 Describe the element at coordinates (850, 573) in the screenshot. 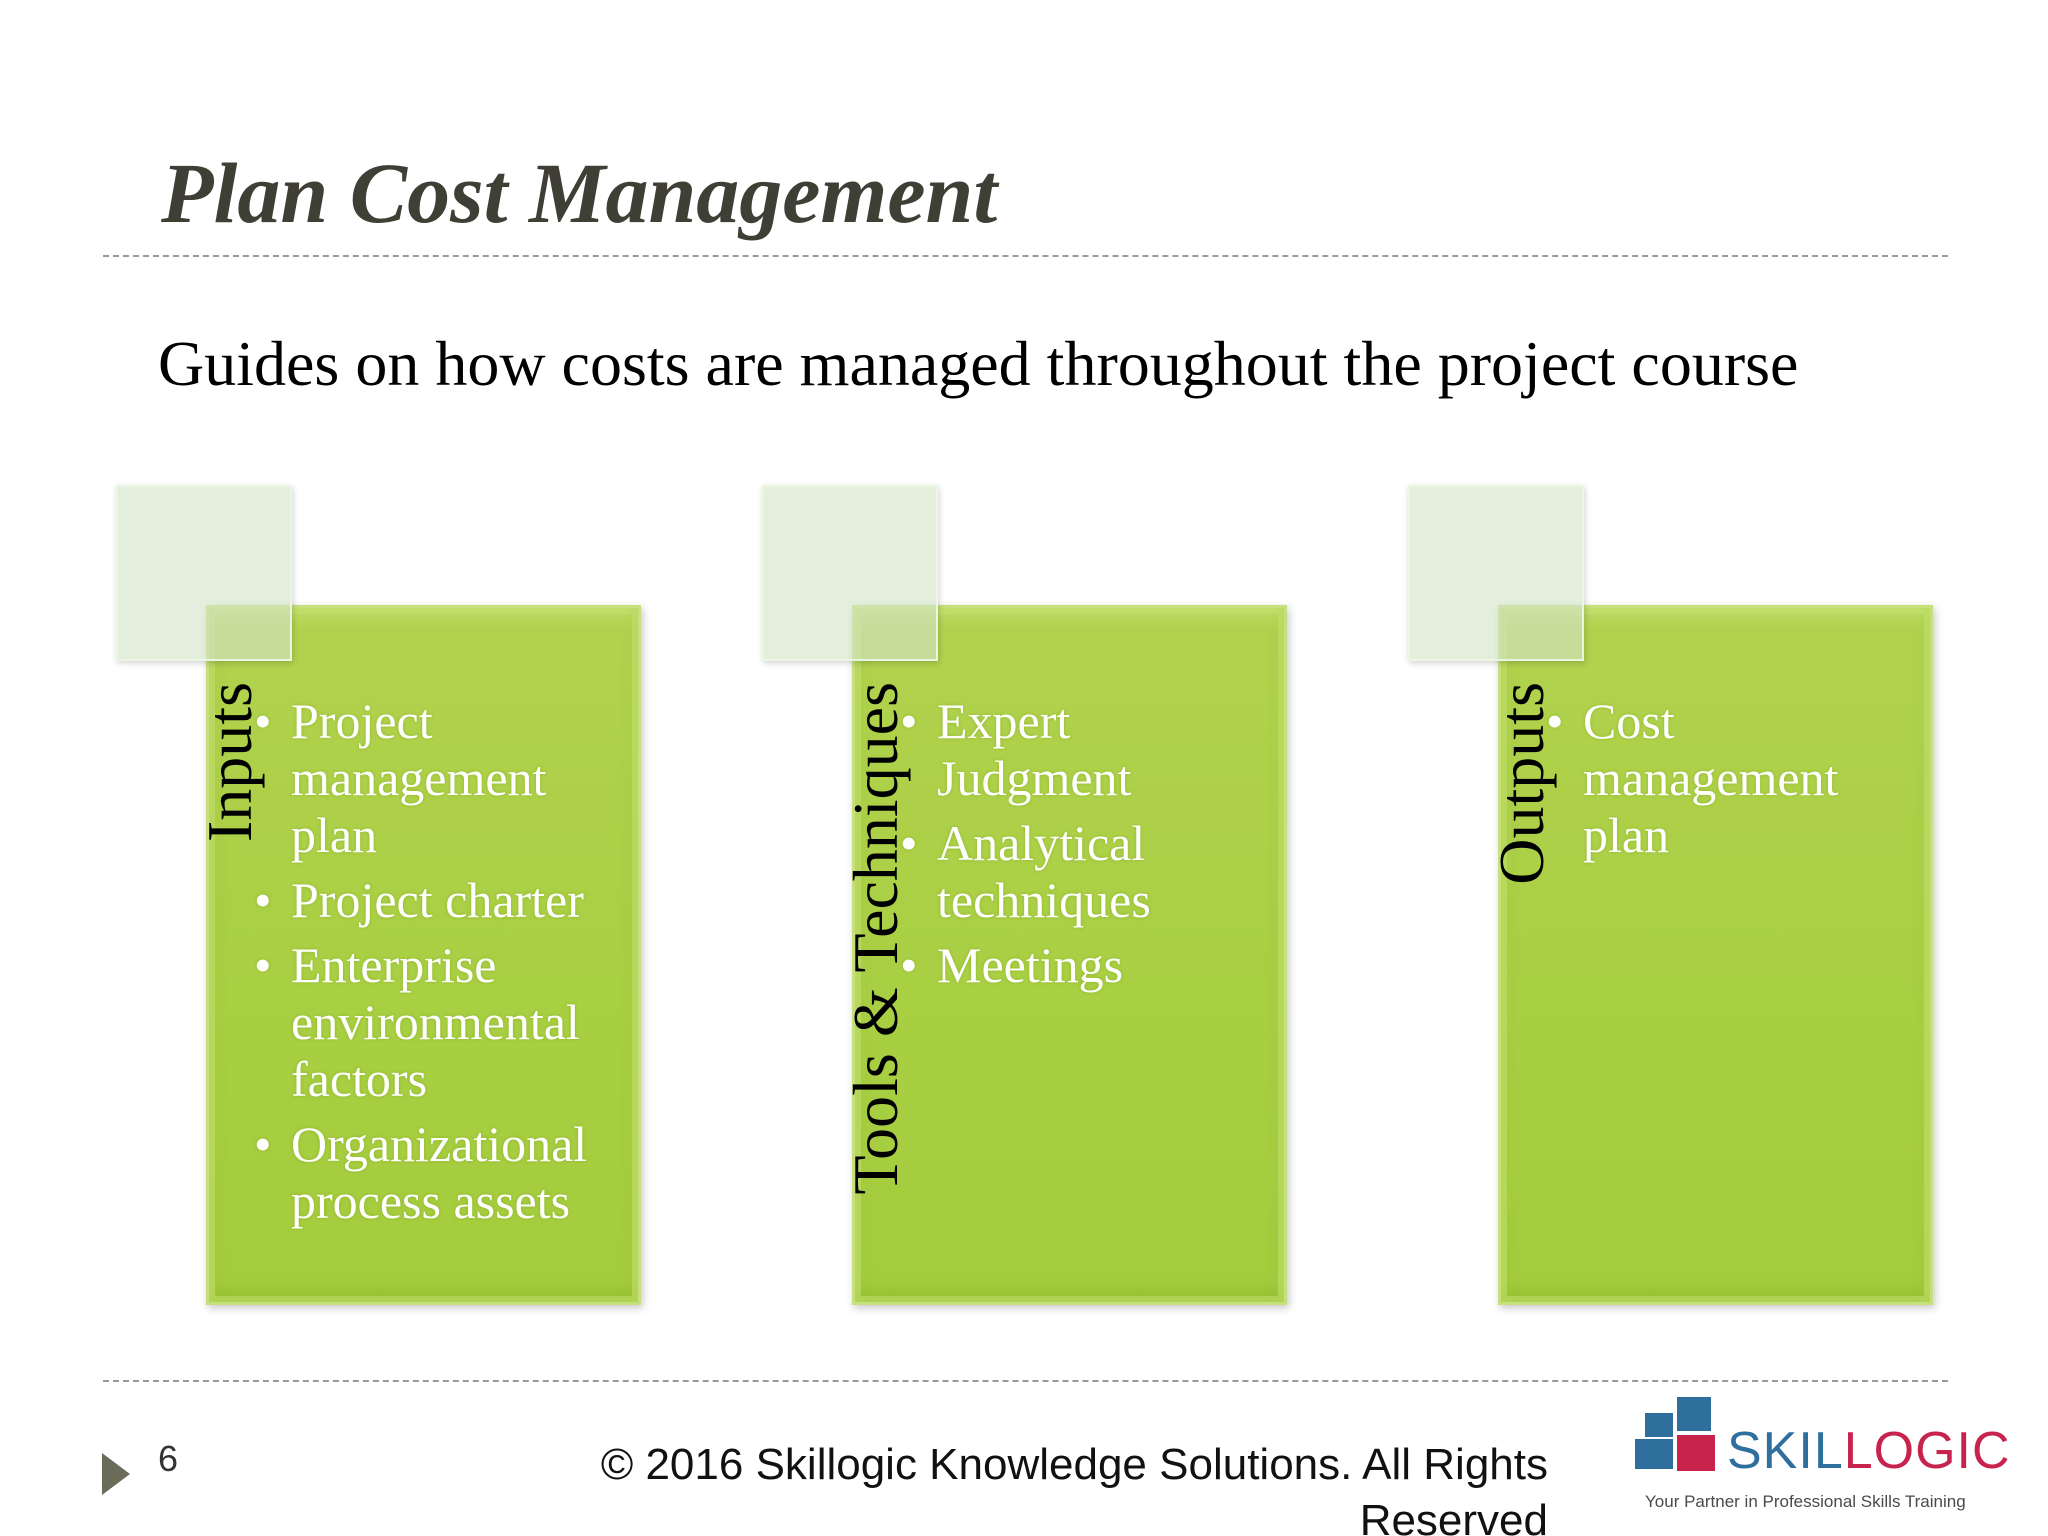

I see `tools-techniques-decor-square` at that location.